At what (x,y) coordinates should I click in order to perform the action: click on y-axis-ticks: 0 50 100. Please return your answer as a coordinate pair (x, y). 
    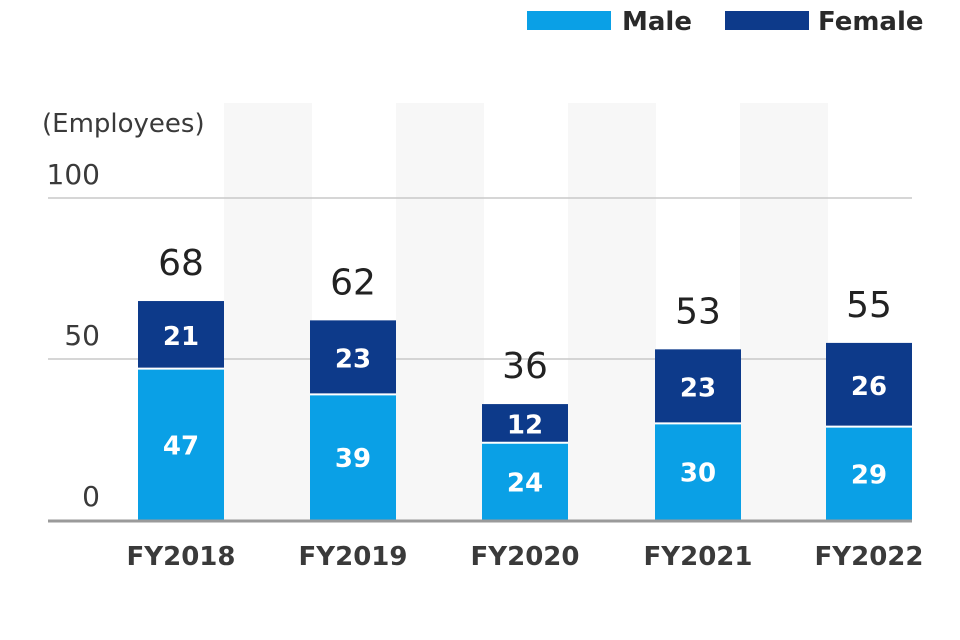
    Looking at the image, I should click on (73, 335).